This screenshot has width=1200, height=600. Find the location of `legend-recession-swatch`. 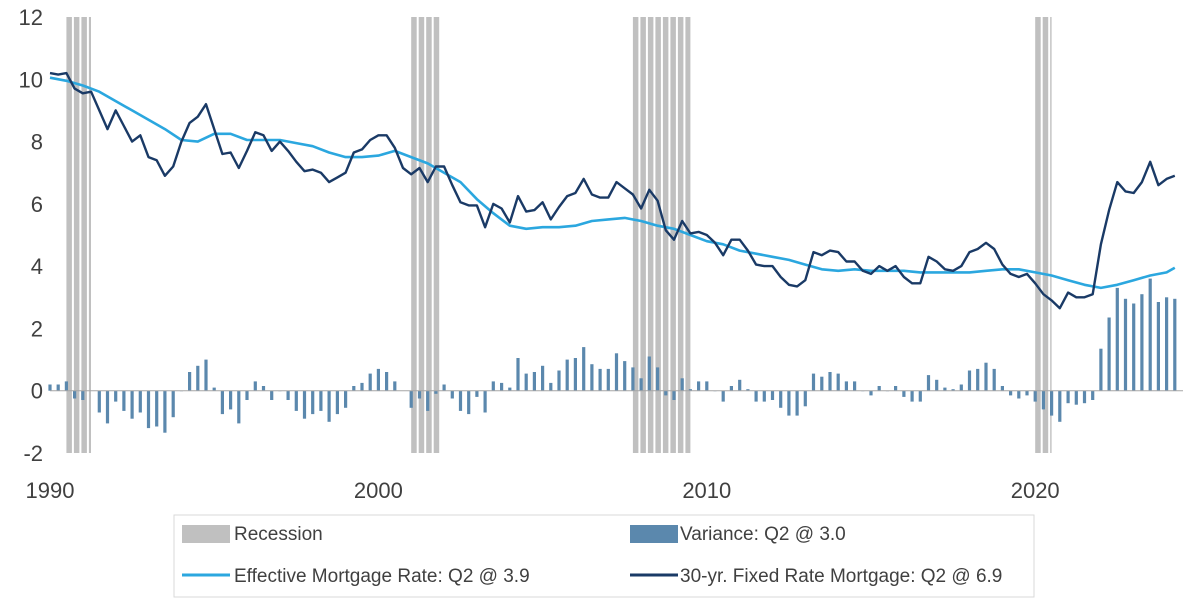

legend-recession-swatch is located at coordinates (206, 534).